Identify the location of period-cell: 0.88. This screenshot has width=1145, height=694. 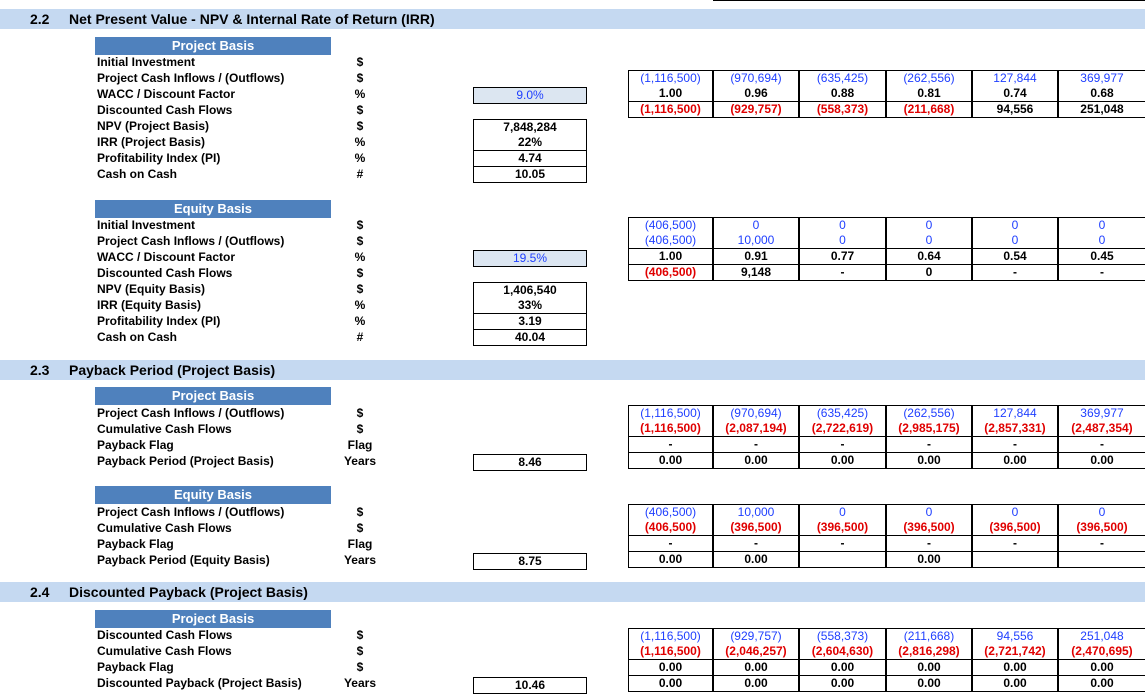
(842, 94).